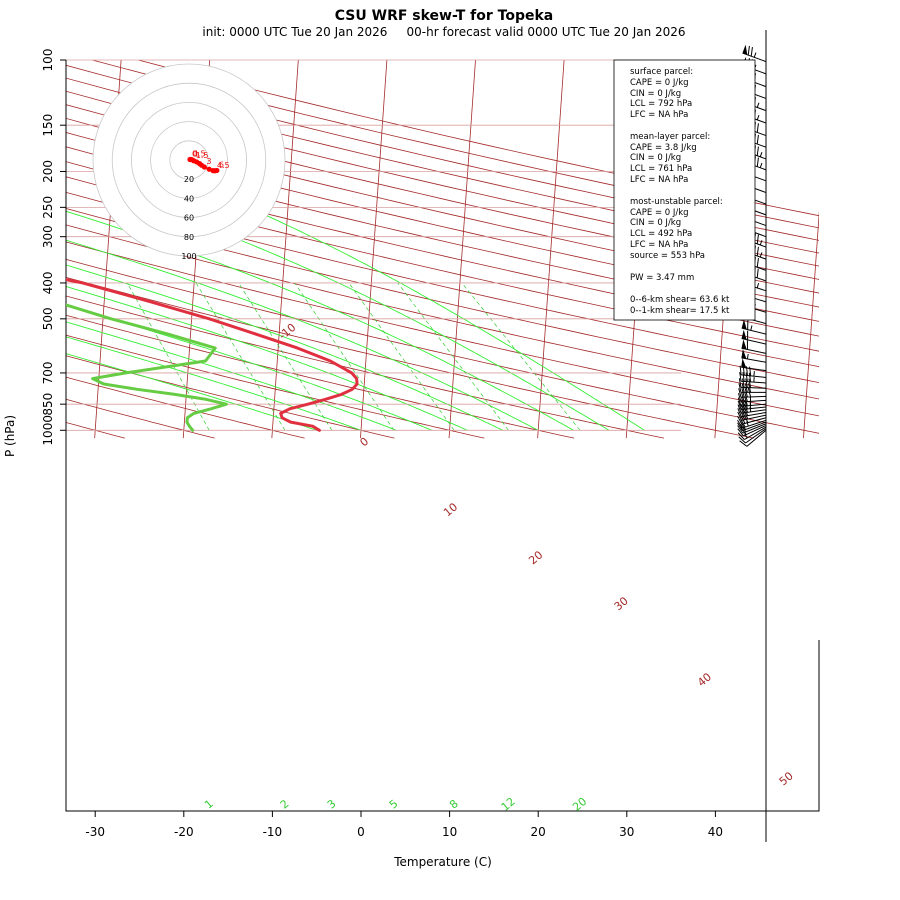 This screenshot has height=900, width=900. I want to click on y-tick-label: 150, so click(48, 125).